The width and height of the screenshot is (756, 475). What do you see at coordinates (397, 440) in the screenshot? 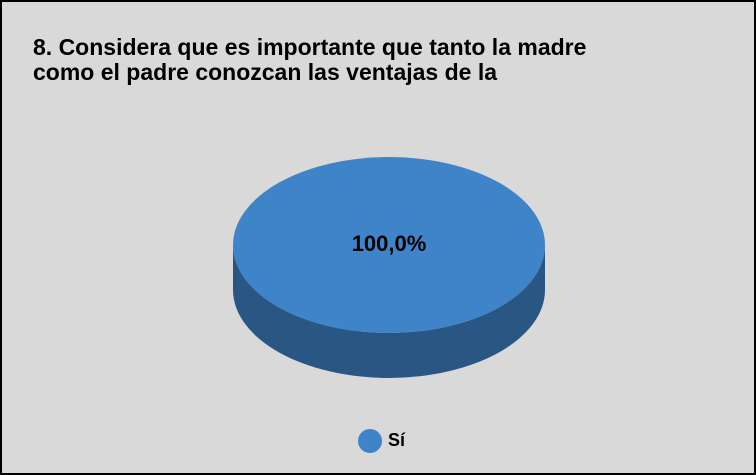
I see `legend-label: Sí` at bounding box center [397, 440].